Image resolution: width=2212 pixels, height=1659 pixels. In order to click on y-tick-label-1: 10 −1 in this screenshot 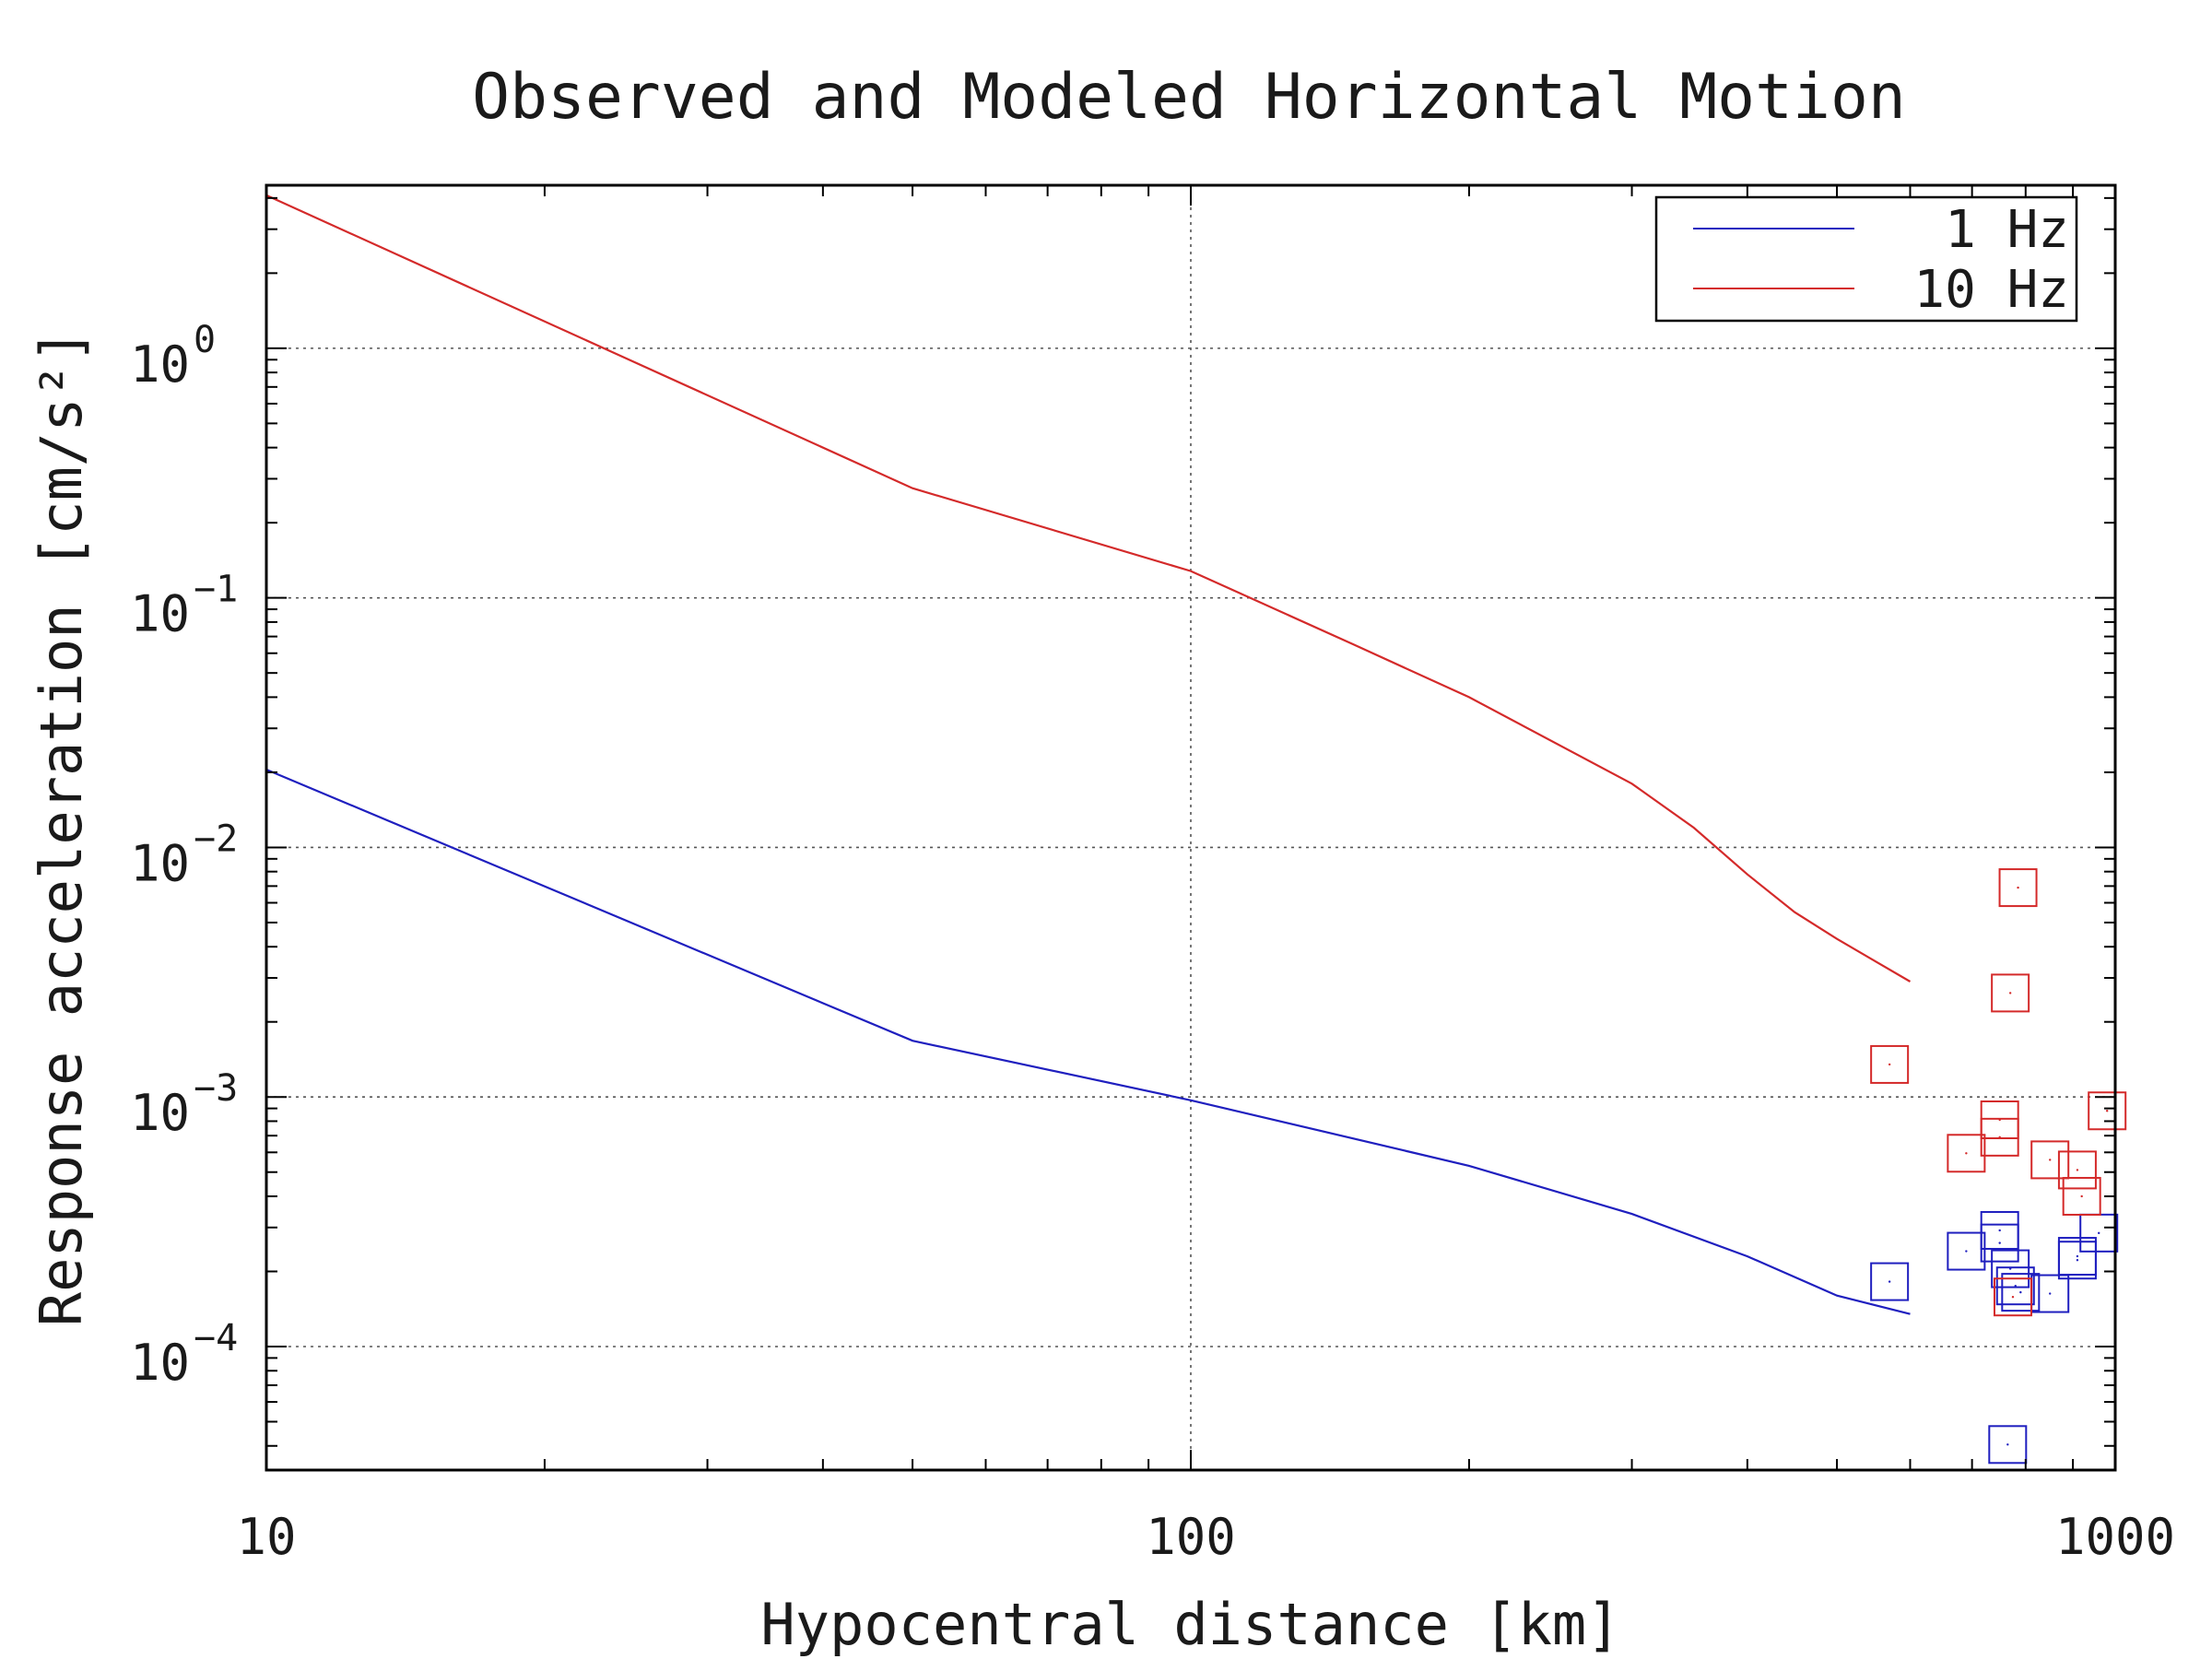, I will do `click(184, 606)`.